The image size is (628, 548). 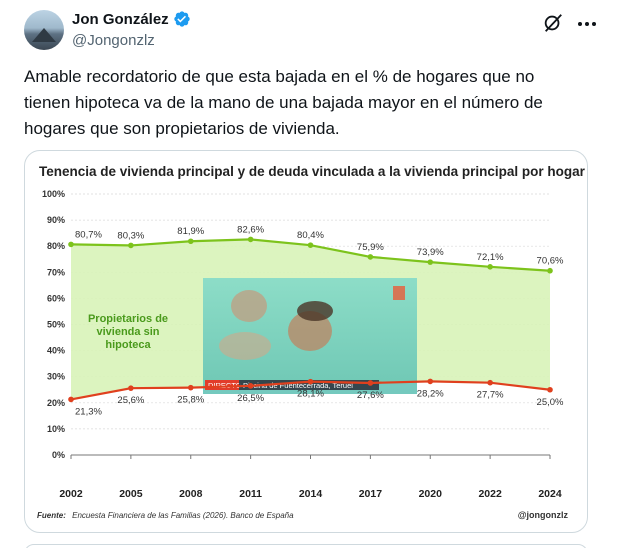 What do you see at coordinates (311, 494) in the screenshot?
I see `x-tick-label: 2014` at bounding box center [311, 494].